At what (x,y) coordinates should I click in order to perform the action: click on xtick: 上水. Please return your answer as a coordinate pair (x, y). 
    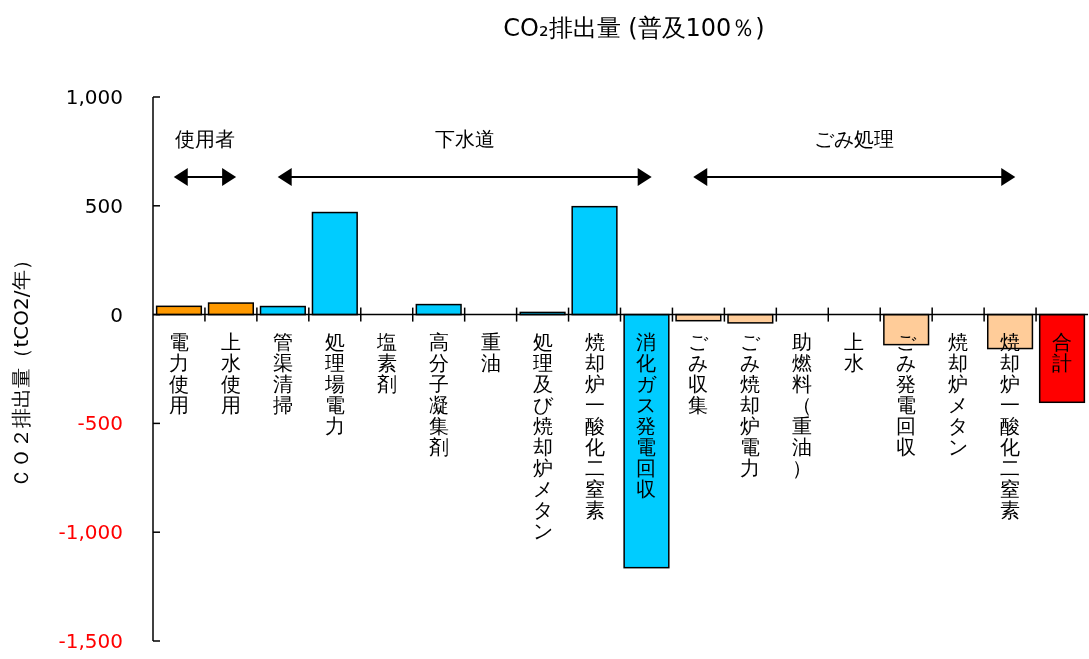
    Looking at the image, I should click on (854, 352).